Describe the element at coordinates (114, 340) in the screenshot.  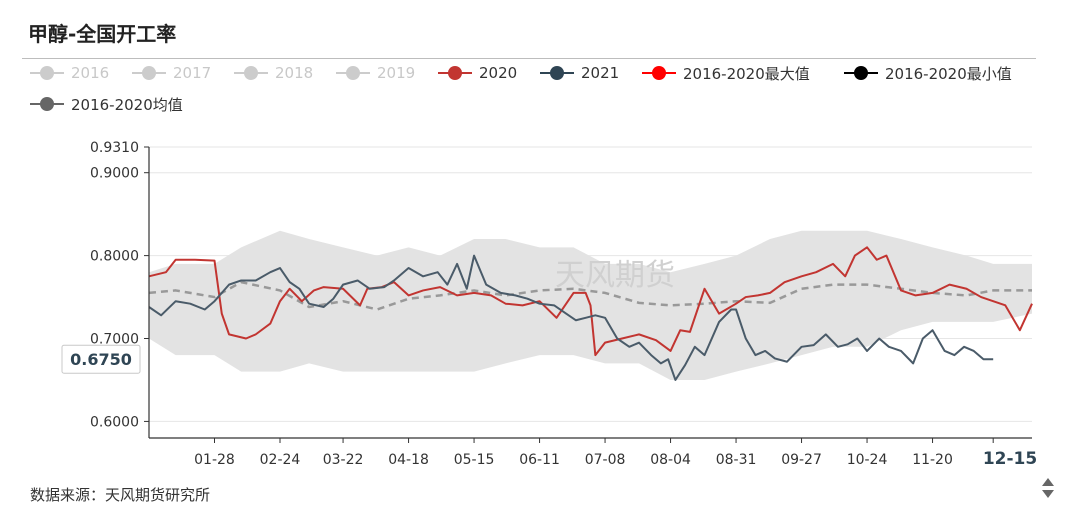
I see `y-tick-label: 0.7000` at that location.